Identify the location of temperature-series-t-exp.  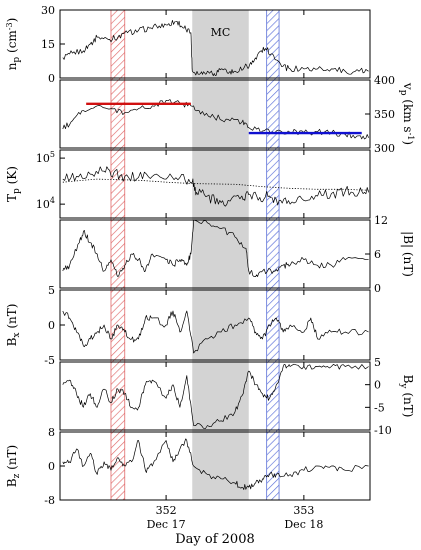
(215, 184).